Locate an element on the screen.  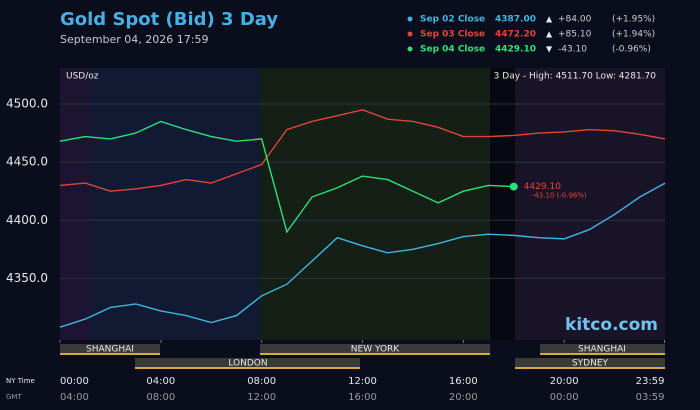
x-tick-label: 20:00 is located at coordinates (564, 381).